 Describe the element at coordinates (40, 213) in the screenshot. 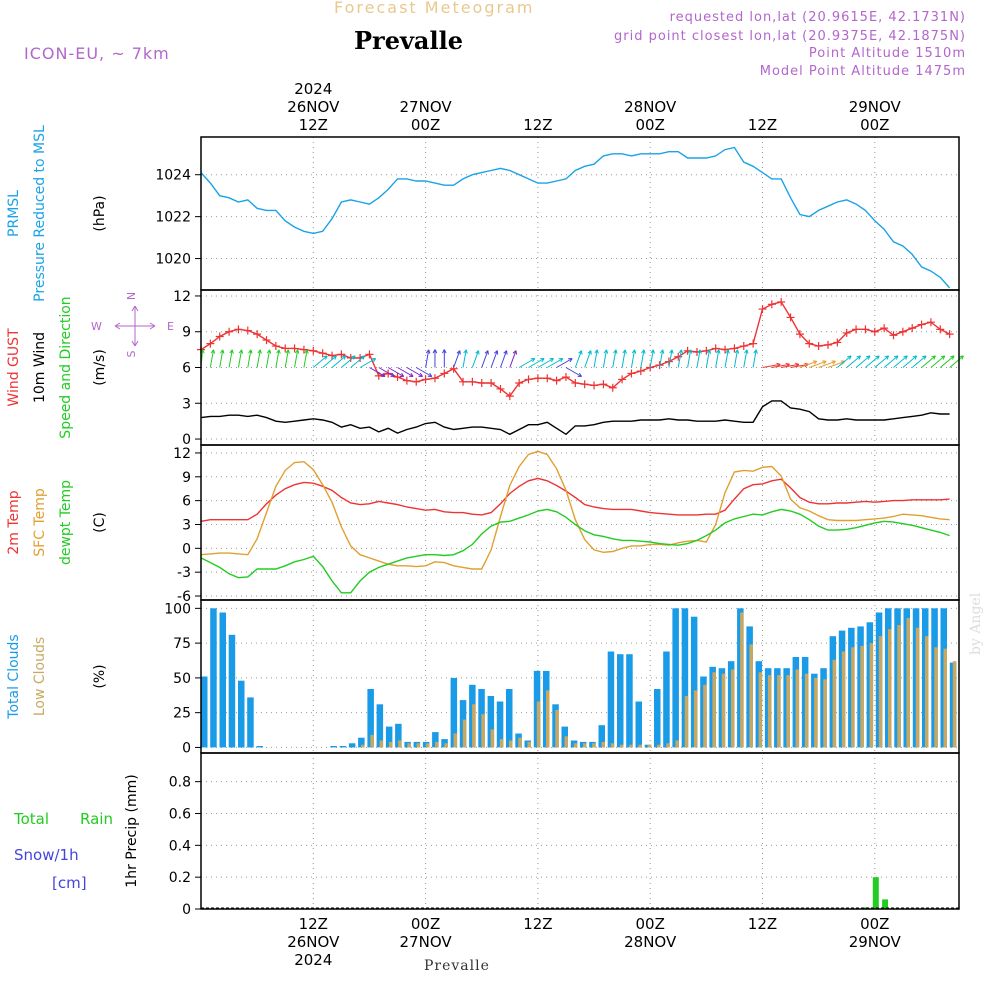

I see `panel-label: Pressure Reduced to MSL` at that location.